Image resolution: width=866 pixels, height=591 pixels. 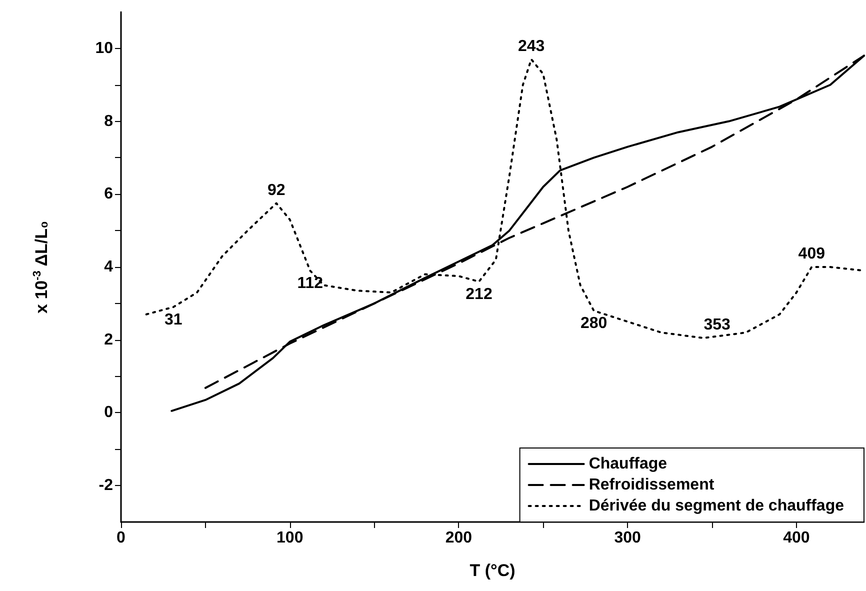 What do you see at coordinates (109, 413) in the screenshot?
I see `y-tick-label: 0` at bounding box center [109, 413].